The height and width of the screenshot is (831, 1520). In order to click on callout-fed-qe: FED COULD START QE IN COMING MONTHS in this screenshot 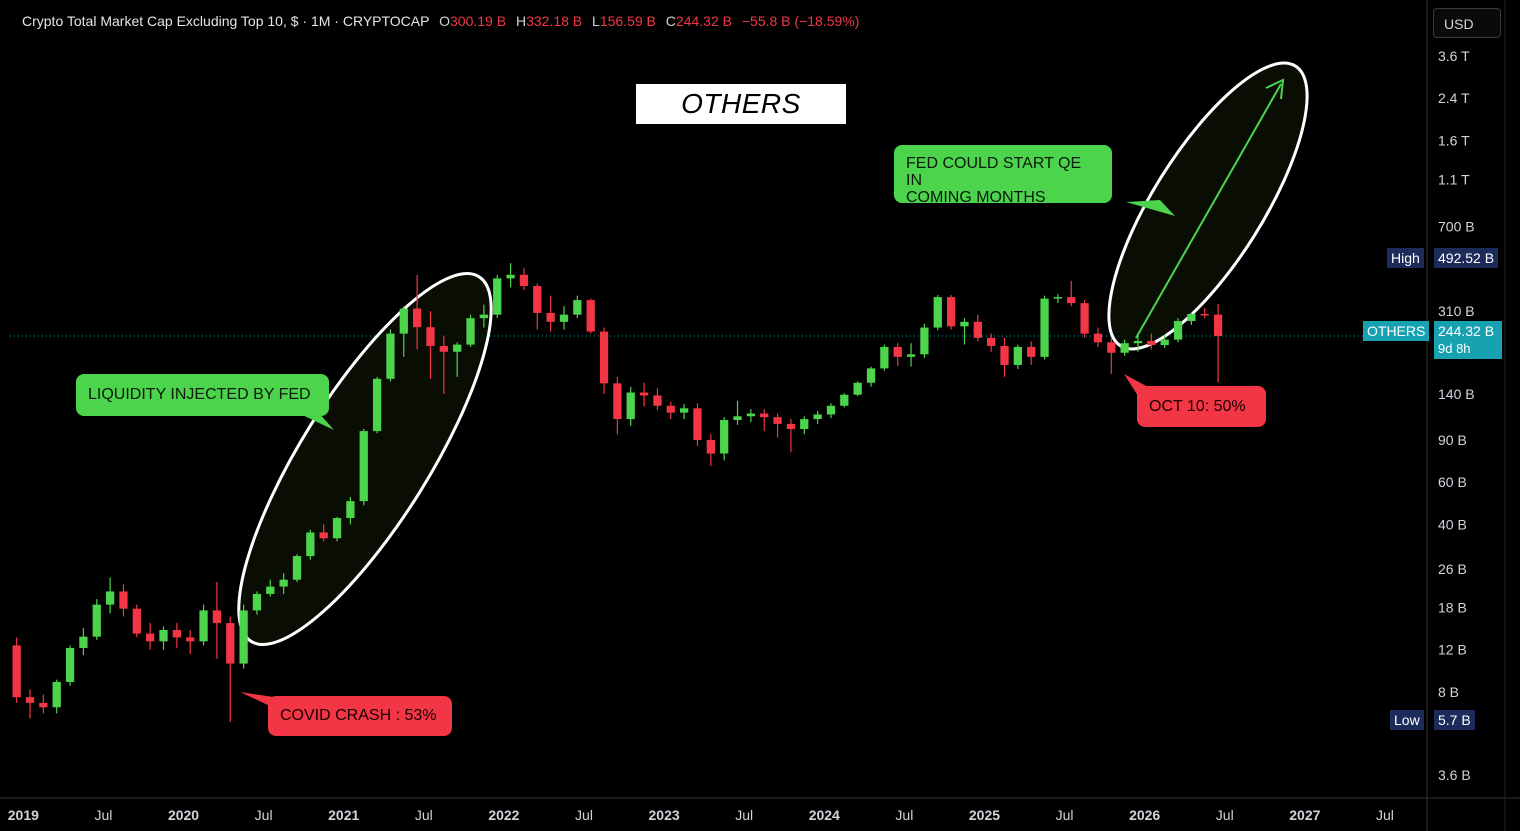, I will do `click(1003, 175)`.